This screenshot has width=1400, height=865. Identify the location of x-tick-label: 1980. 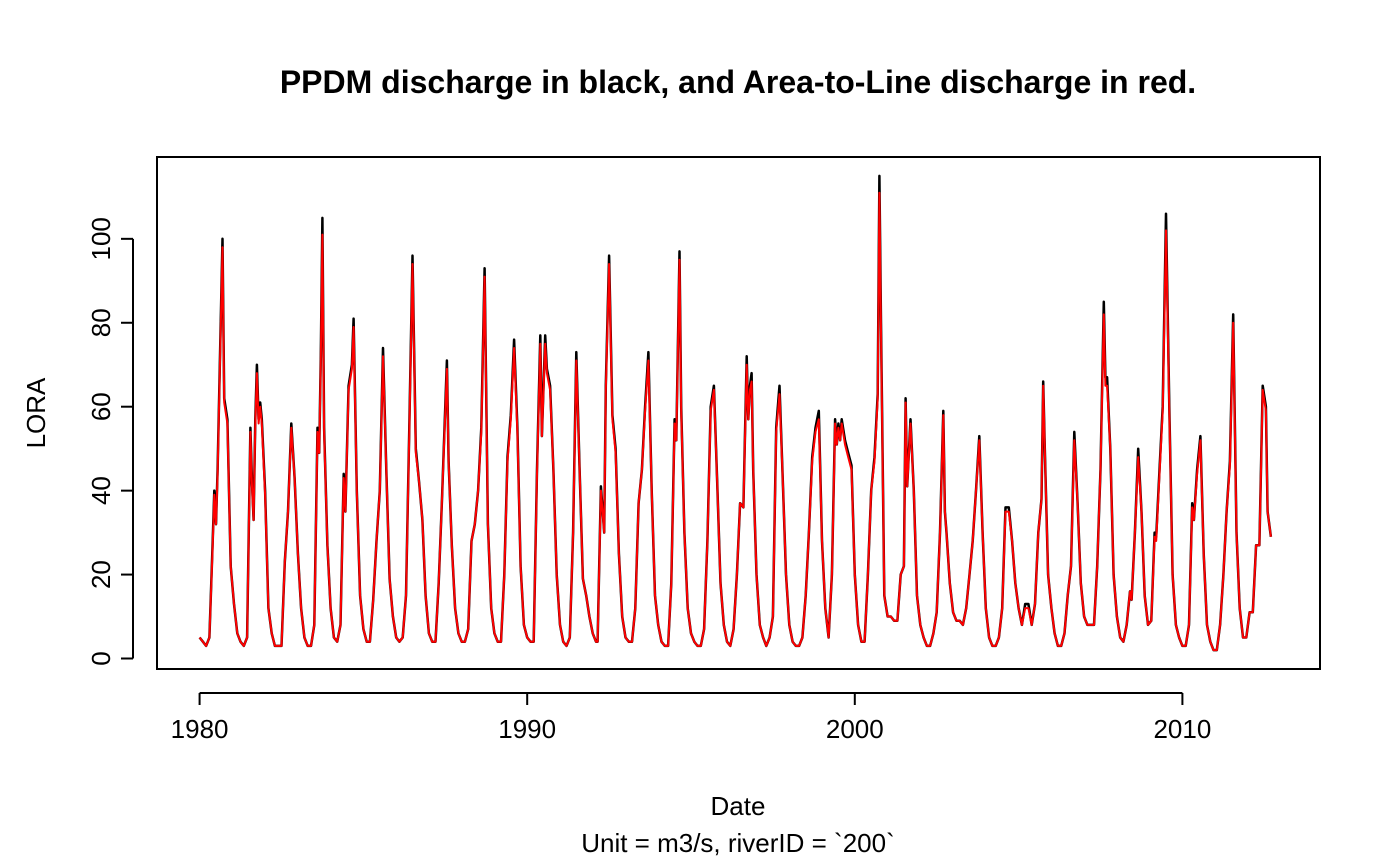
(200, 729).